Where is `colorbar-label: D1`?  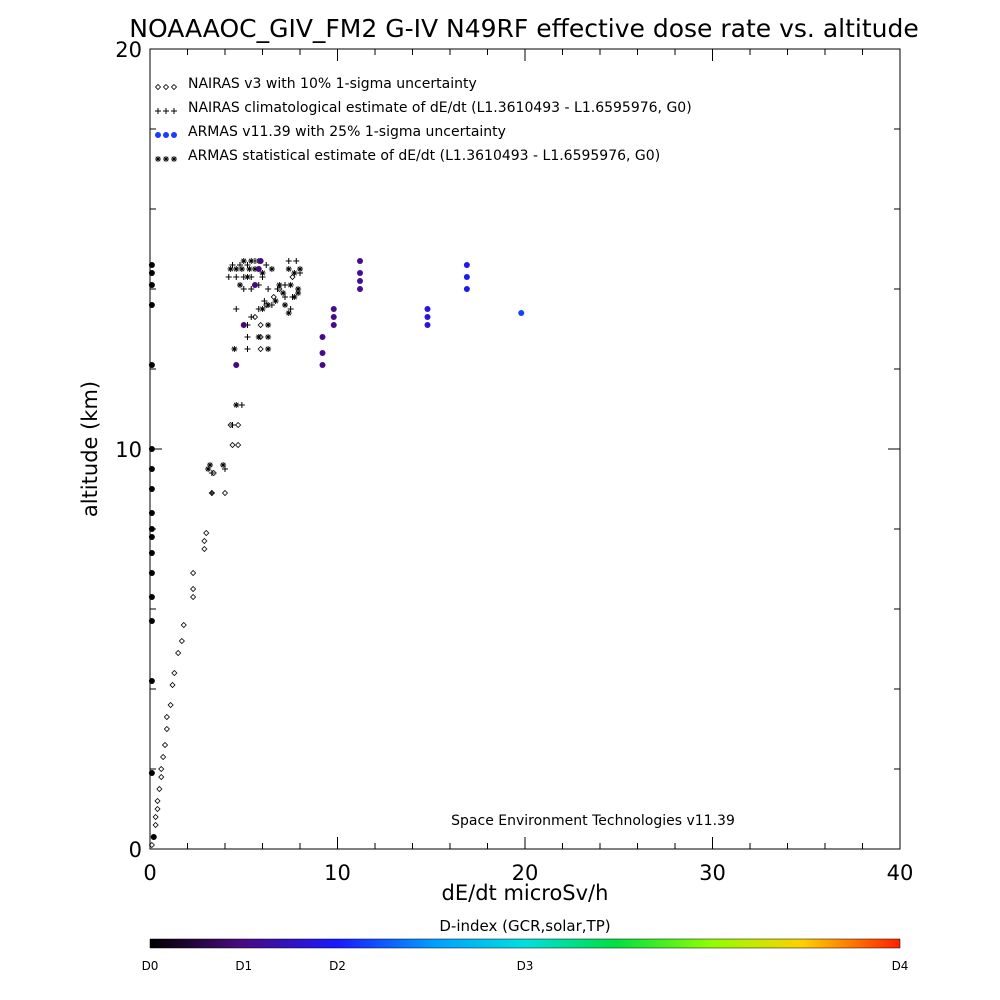 colorbar-label: D1 is located at coordinates (243, 966).